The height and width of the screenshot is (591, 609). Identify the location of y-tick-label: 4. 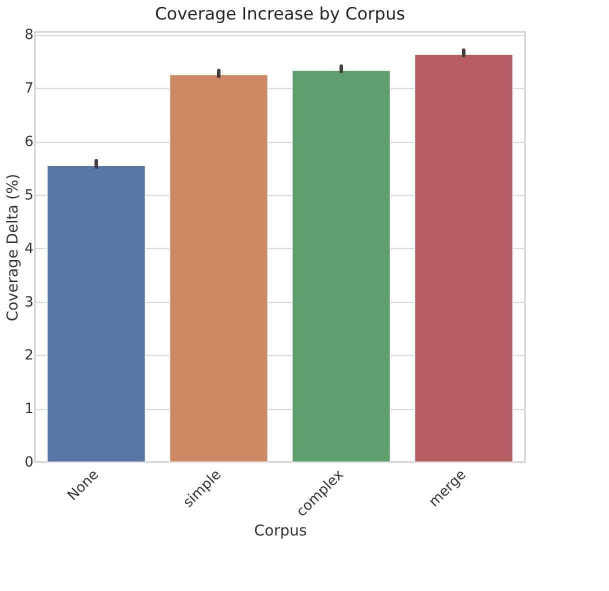
(29, 248).